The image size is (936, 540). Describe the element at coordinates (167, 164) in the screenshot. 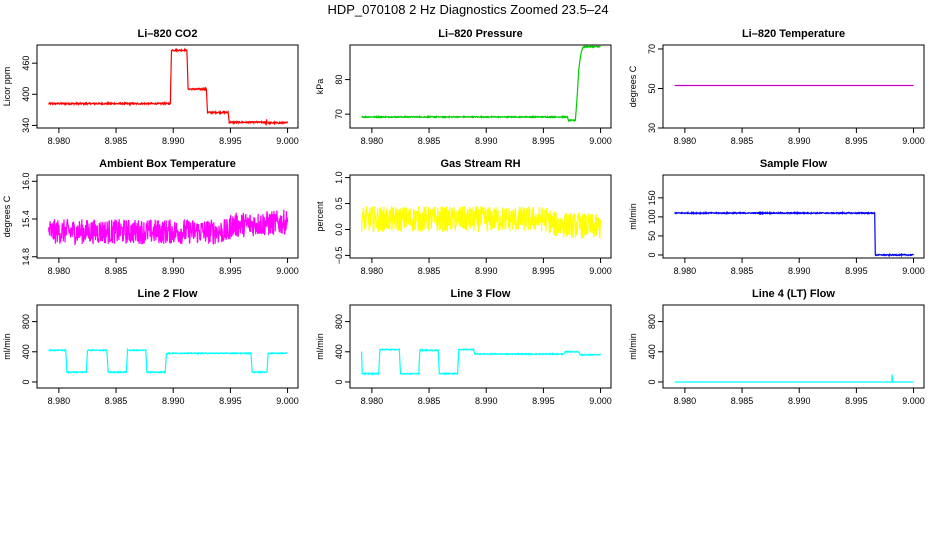

I see `plot-title: Ambient Box Temperature` at that location.